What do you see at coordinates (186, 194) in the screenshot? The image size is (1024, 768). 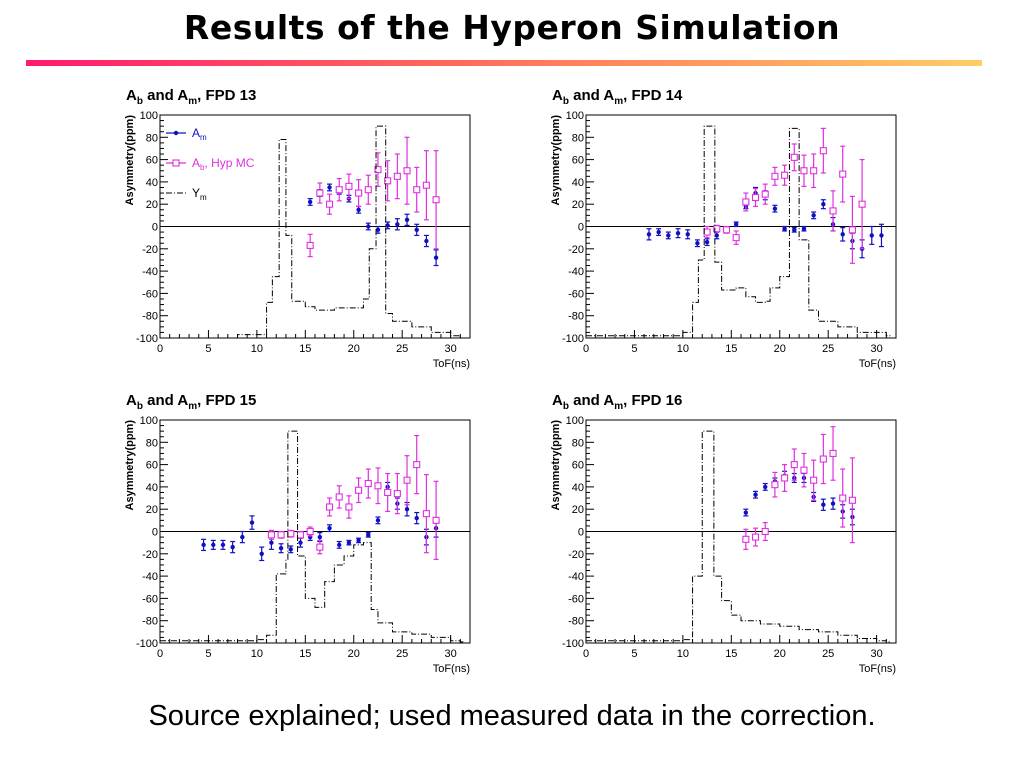 I see `legend-item-ym: Ym` at bounding box center [186, 194].